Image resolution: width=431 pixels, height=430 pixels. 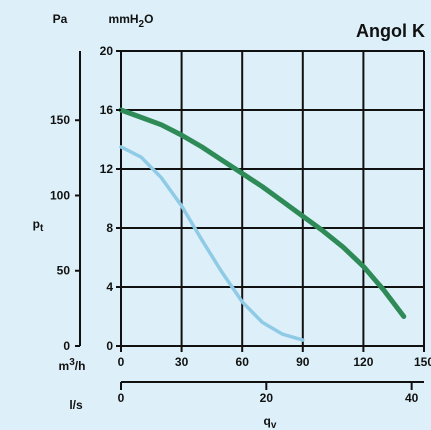 I want to click on m3h-tick-label-0: 0, so click(x=121, y=362).